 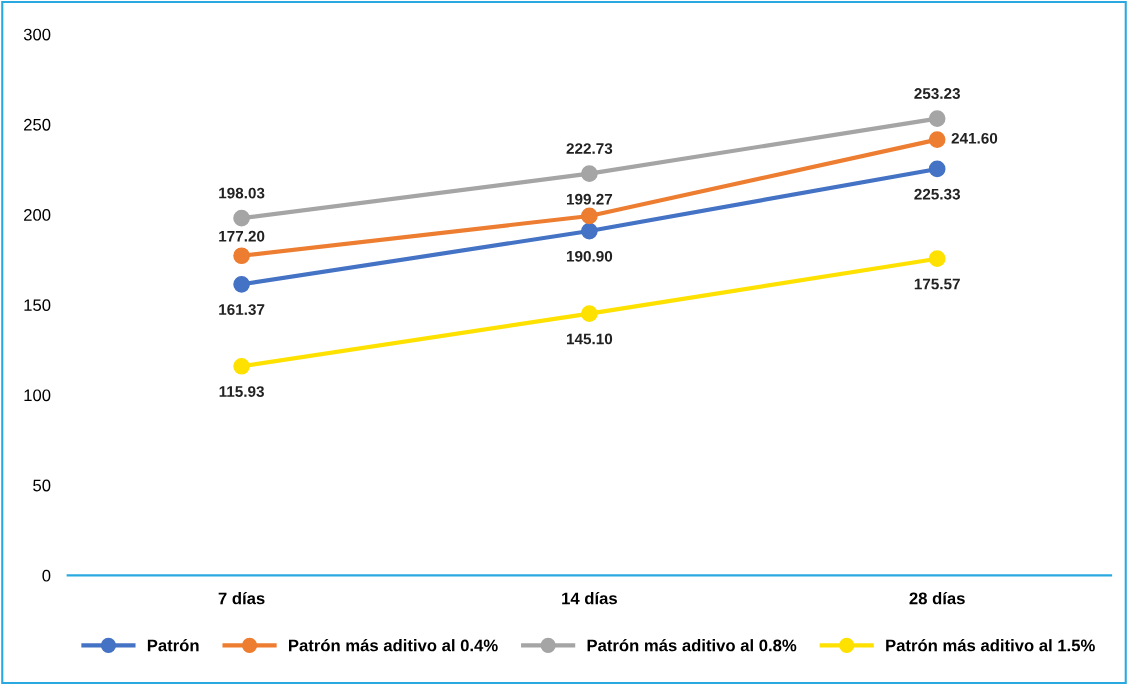 What do you see at coordinates (37, 395) in the screenshot?
I see `y-tick-label: 100` at bounding box center [37, 395].